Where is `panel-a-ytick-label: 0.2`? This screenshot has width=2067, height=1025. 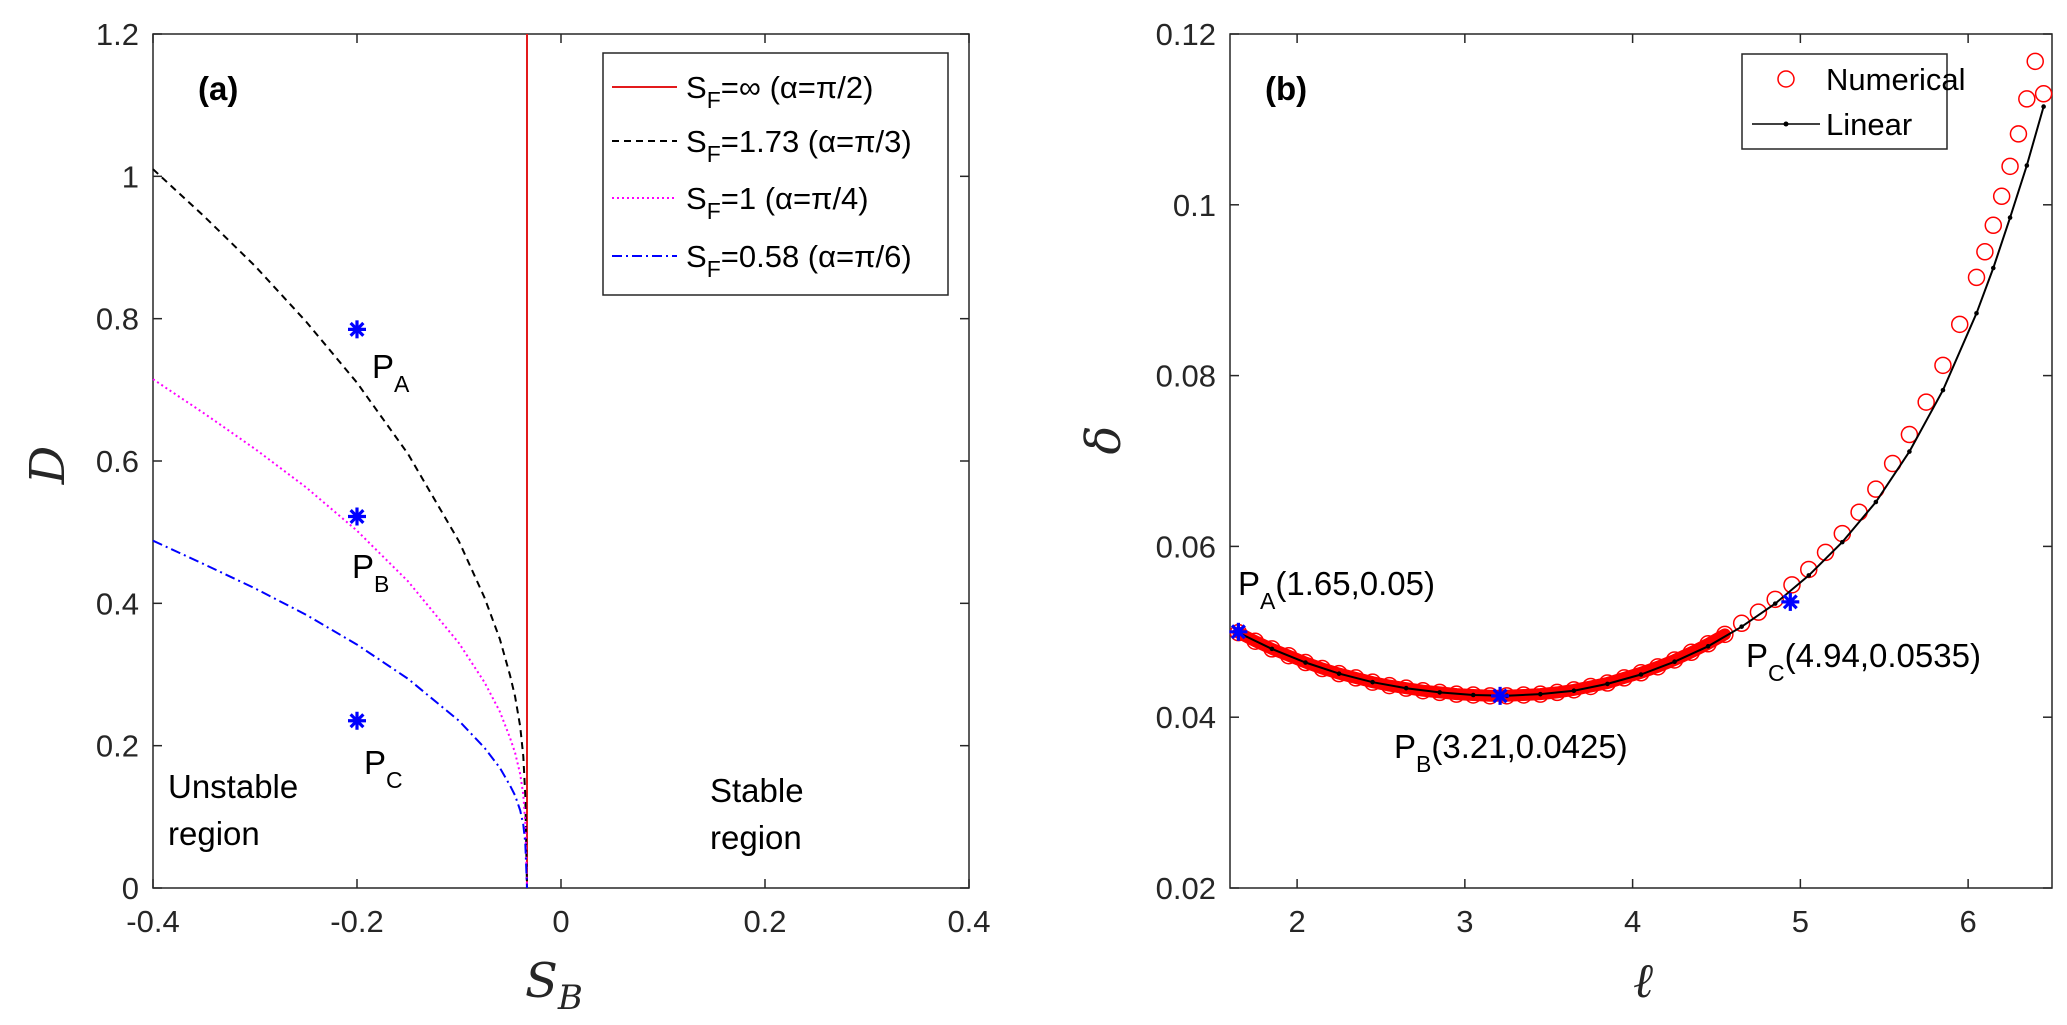 panel-a-ytick-label: 0.2 is located at coordinates (117, 746).